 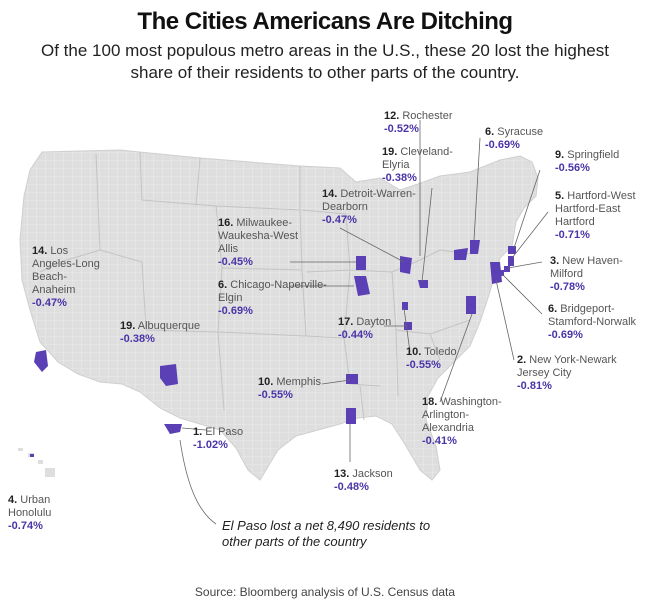 I want to click on metro-shape-los-angeles, so click(x=41, y=361).